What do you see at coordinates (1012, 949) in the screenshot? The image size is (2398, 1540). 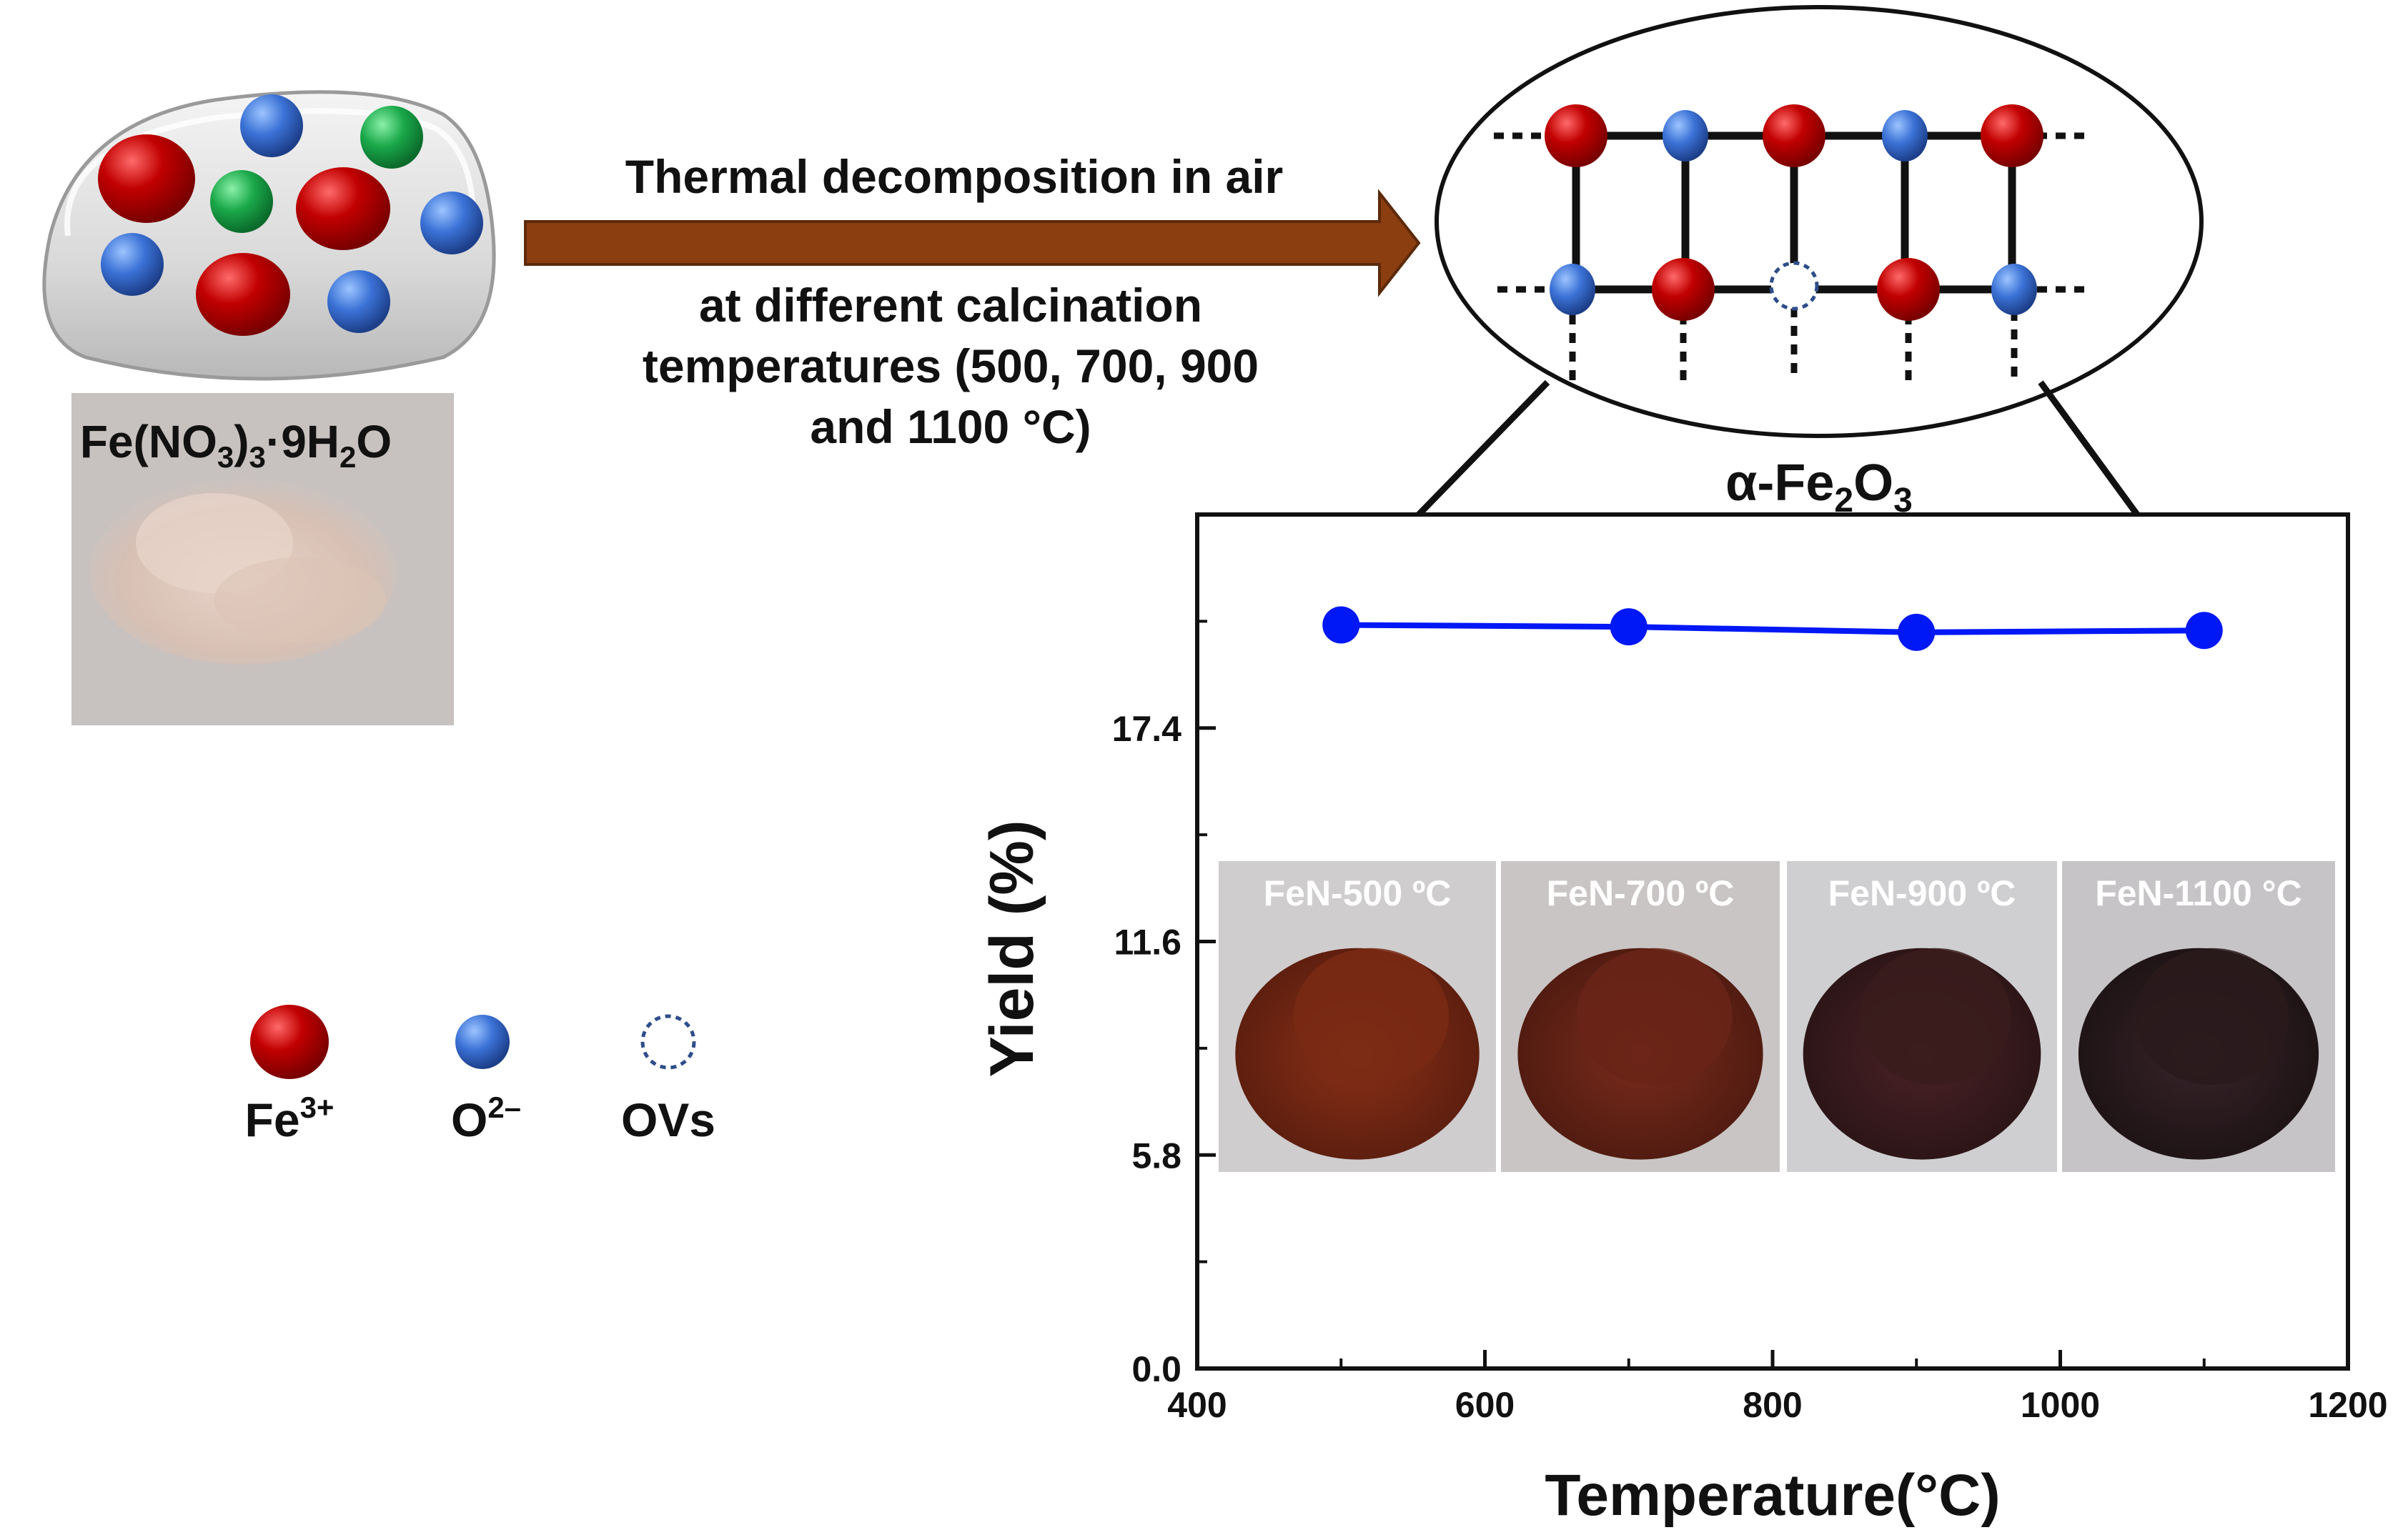 I see `y-axis-label: Yield (%)` at bounding box center [1012, 949].